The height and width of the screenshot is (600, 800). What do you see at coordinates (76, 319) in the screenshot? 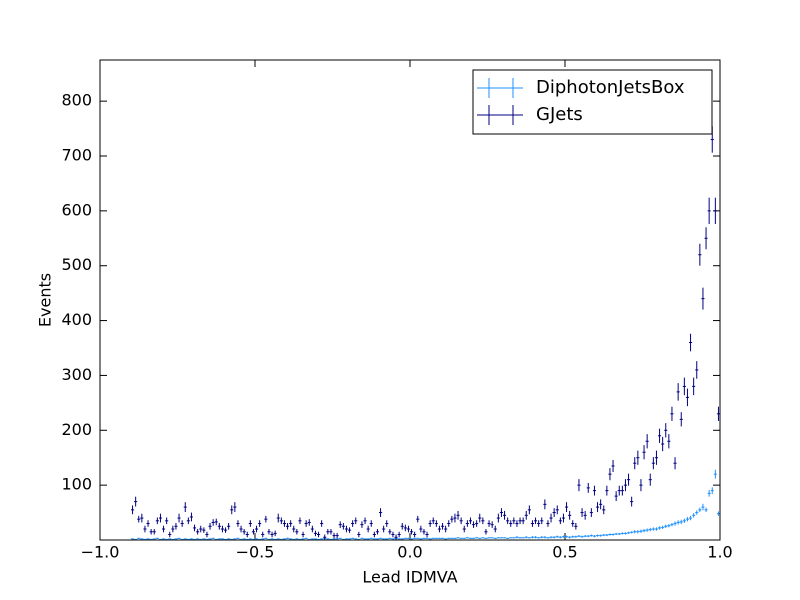
I see `y-tick-label: 400` at bounding box center [76, 319].